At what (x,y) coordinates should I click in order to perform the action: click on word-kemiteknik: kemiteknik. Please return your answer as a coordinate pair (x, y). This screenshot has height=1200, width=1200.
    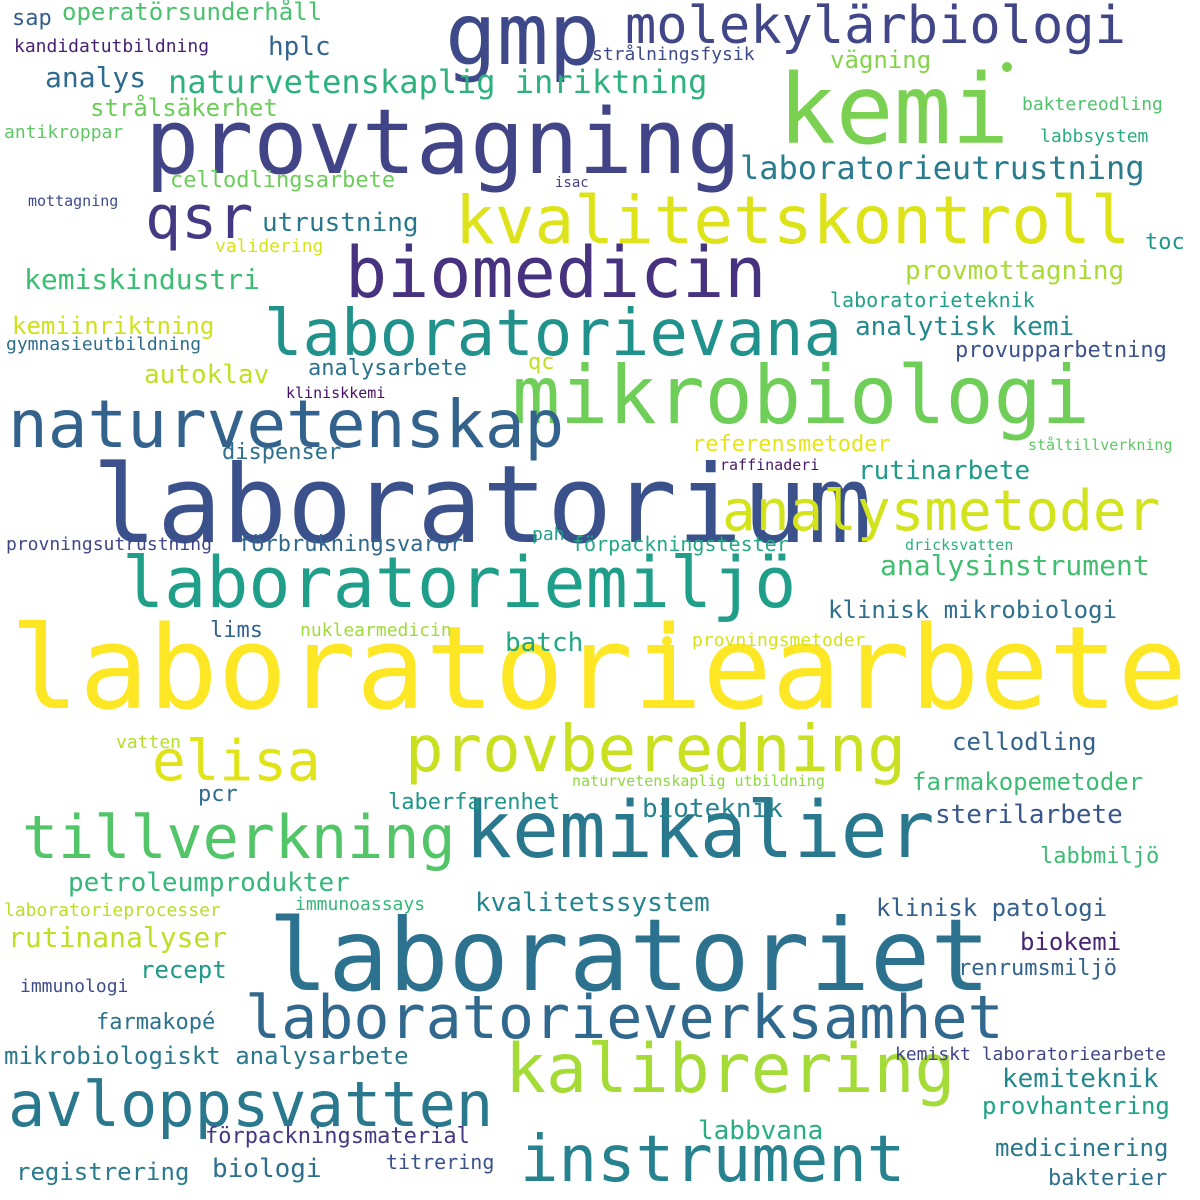
    Looking at the image, I should click on (1080, 1079).